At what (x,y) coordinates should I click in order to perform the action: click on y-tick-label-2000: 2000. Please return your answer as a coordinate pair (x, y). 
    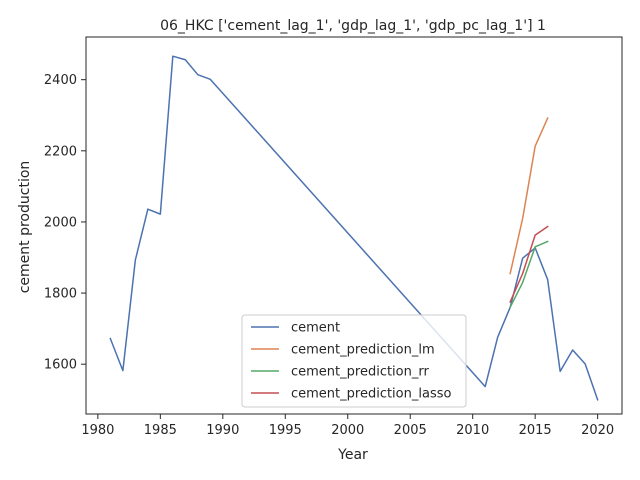
    Looking at the image, I should click on (60, 222).